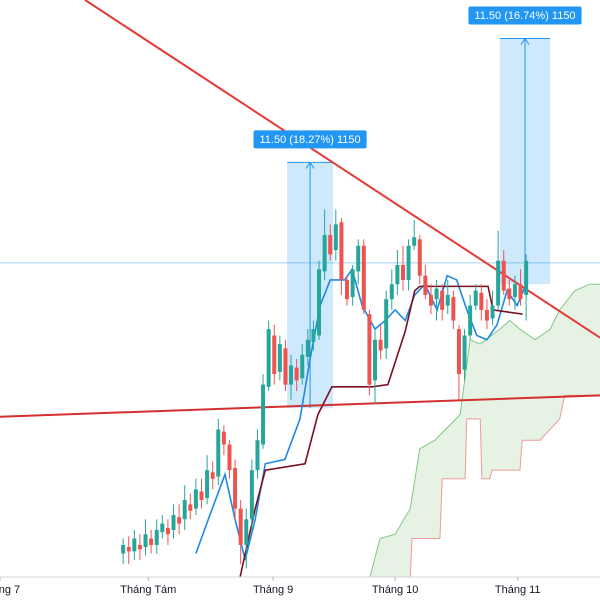 The height and width of the screenshot is (600, 600). What do you see at coordinates (395, 590) in the screenshot?
I see `x-tick-label: Tháng 10` at bounding box center [395, 590].